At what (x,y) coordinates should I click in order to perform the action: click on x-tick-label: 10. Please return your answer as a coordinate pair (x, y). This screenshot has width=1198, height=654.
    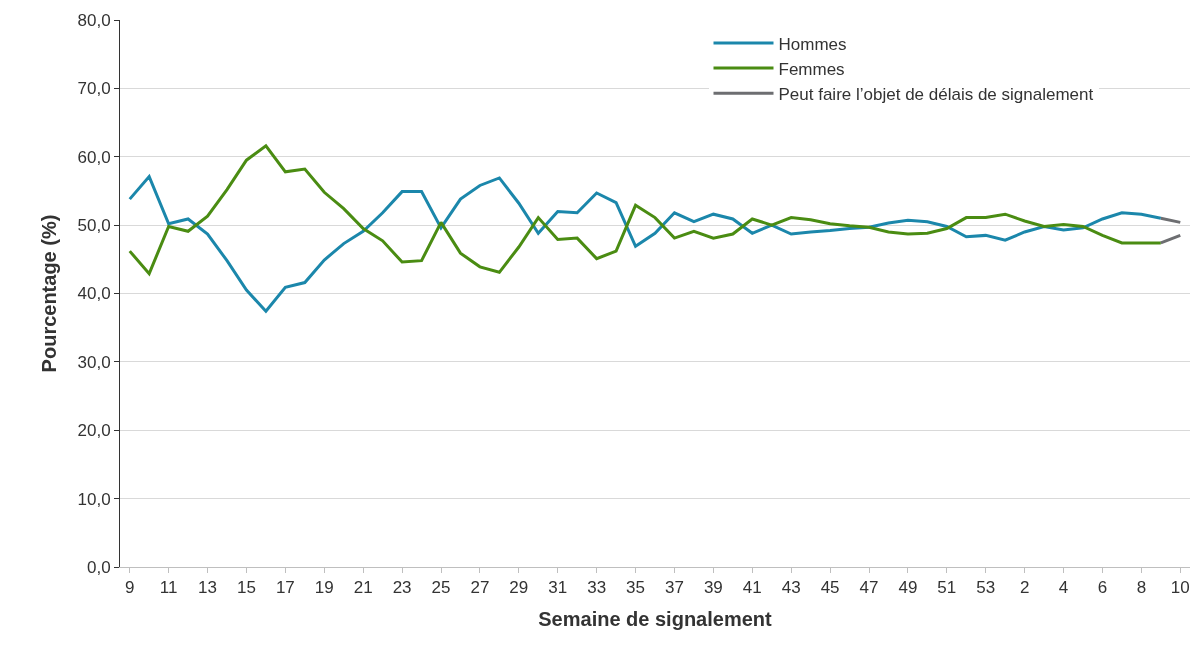
    Looking at the image, I should click on (1180, 588).